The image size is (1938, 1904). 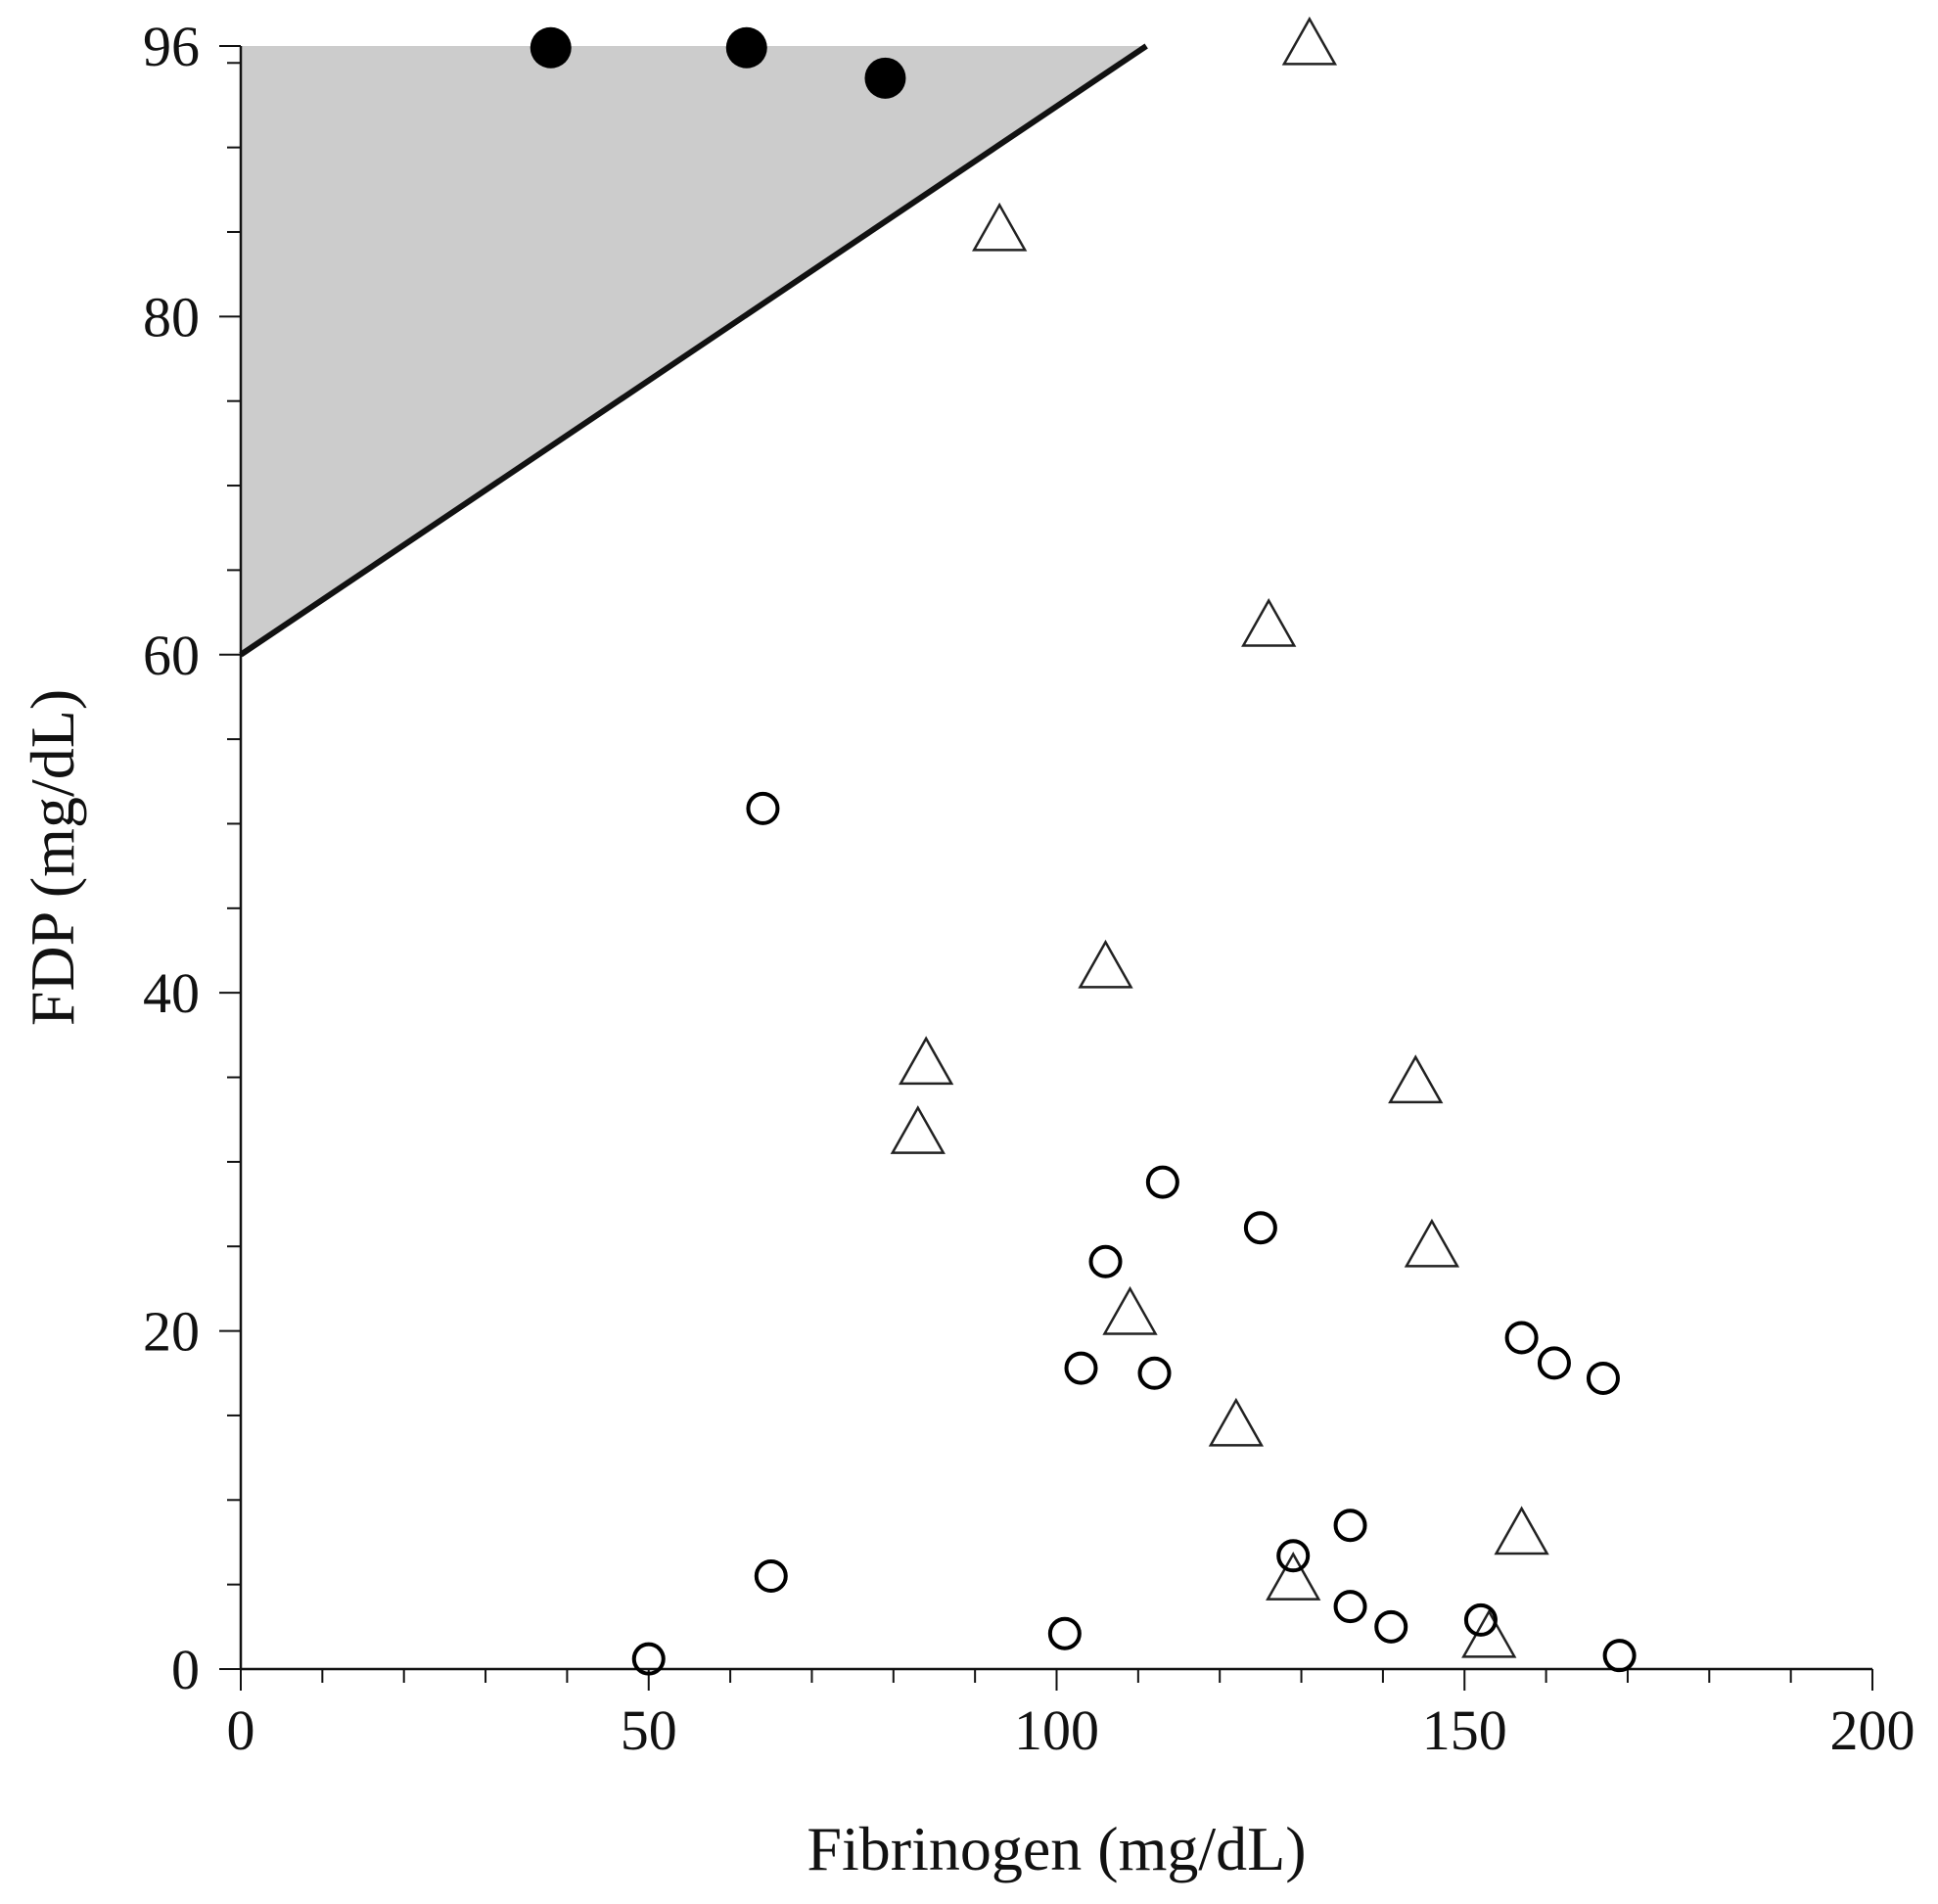 What do you see at coordinates (192, 858) in the screenshot?
I see `y-axis-ticks: 0 20 40 60 80 96` at bounding box center [192, 858].